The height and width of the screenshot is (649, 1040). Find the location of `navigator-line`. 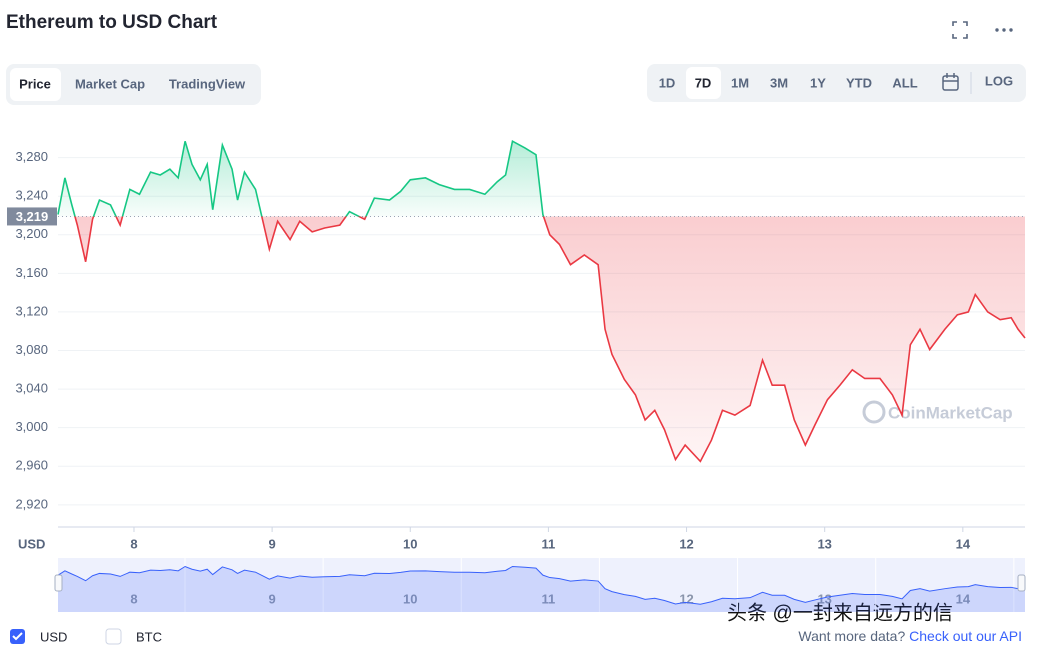

navigator-line is located at coordinates (541, 585).